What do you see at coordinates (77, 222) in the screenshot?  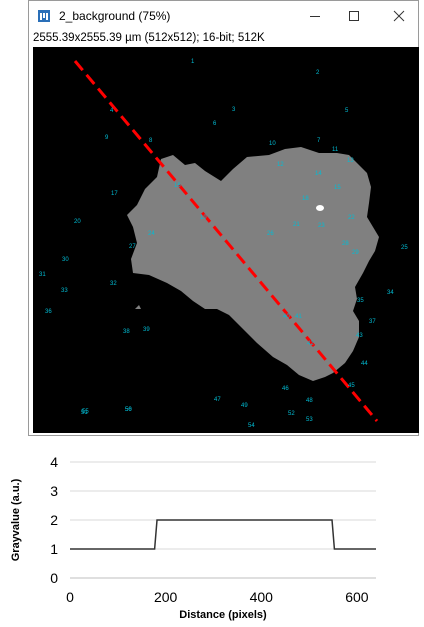 I see `roi-label: 20` at bounding box center [77, 222].